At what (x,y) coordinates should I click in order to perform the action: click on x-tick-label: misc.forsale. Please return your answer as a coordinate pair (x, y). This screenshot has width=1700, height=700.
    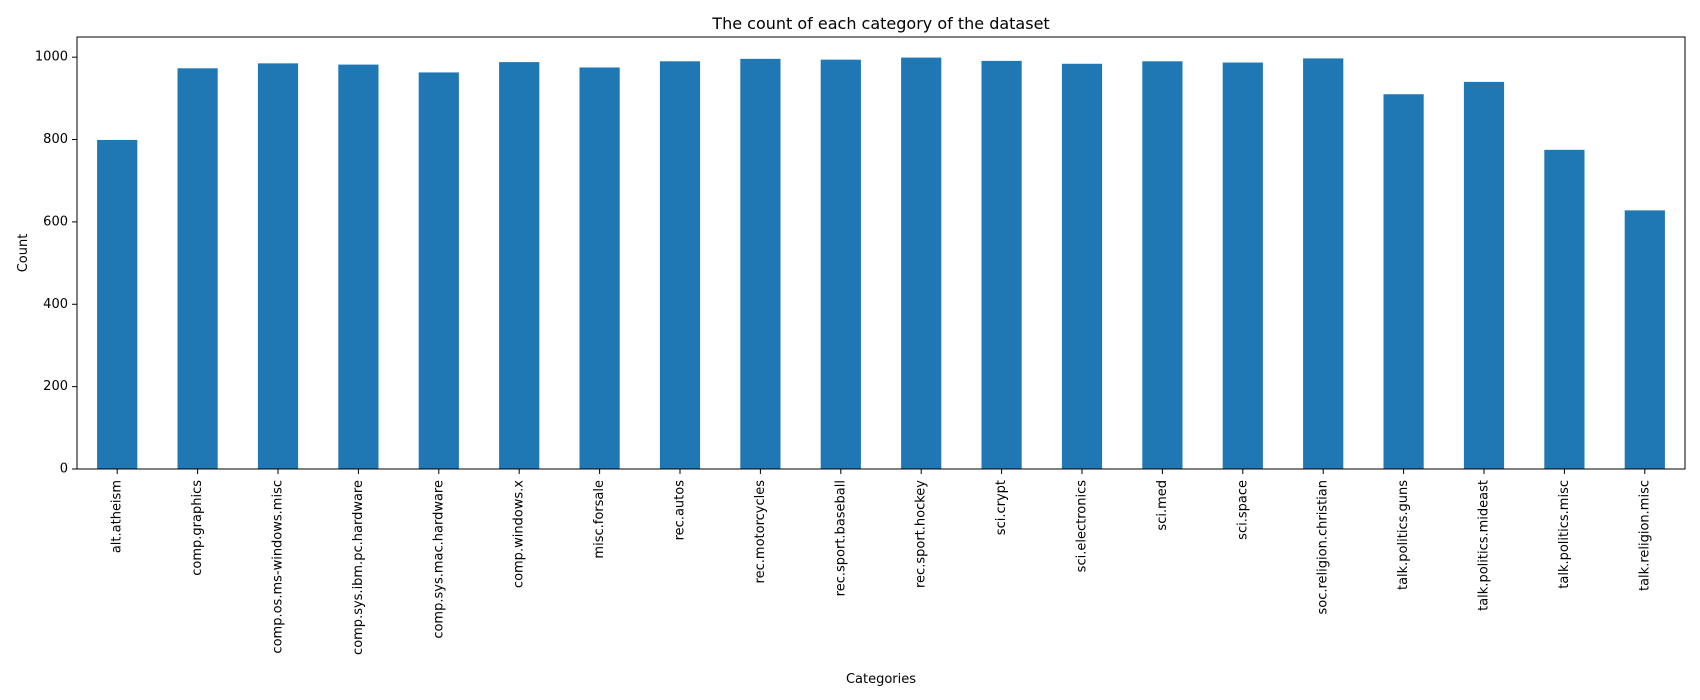
    Looking at the image, I should click on (599, 519).